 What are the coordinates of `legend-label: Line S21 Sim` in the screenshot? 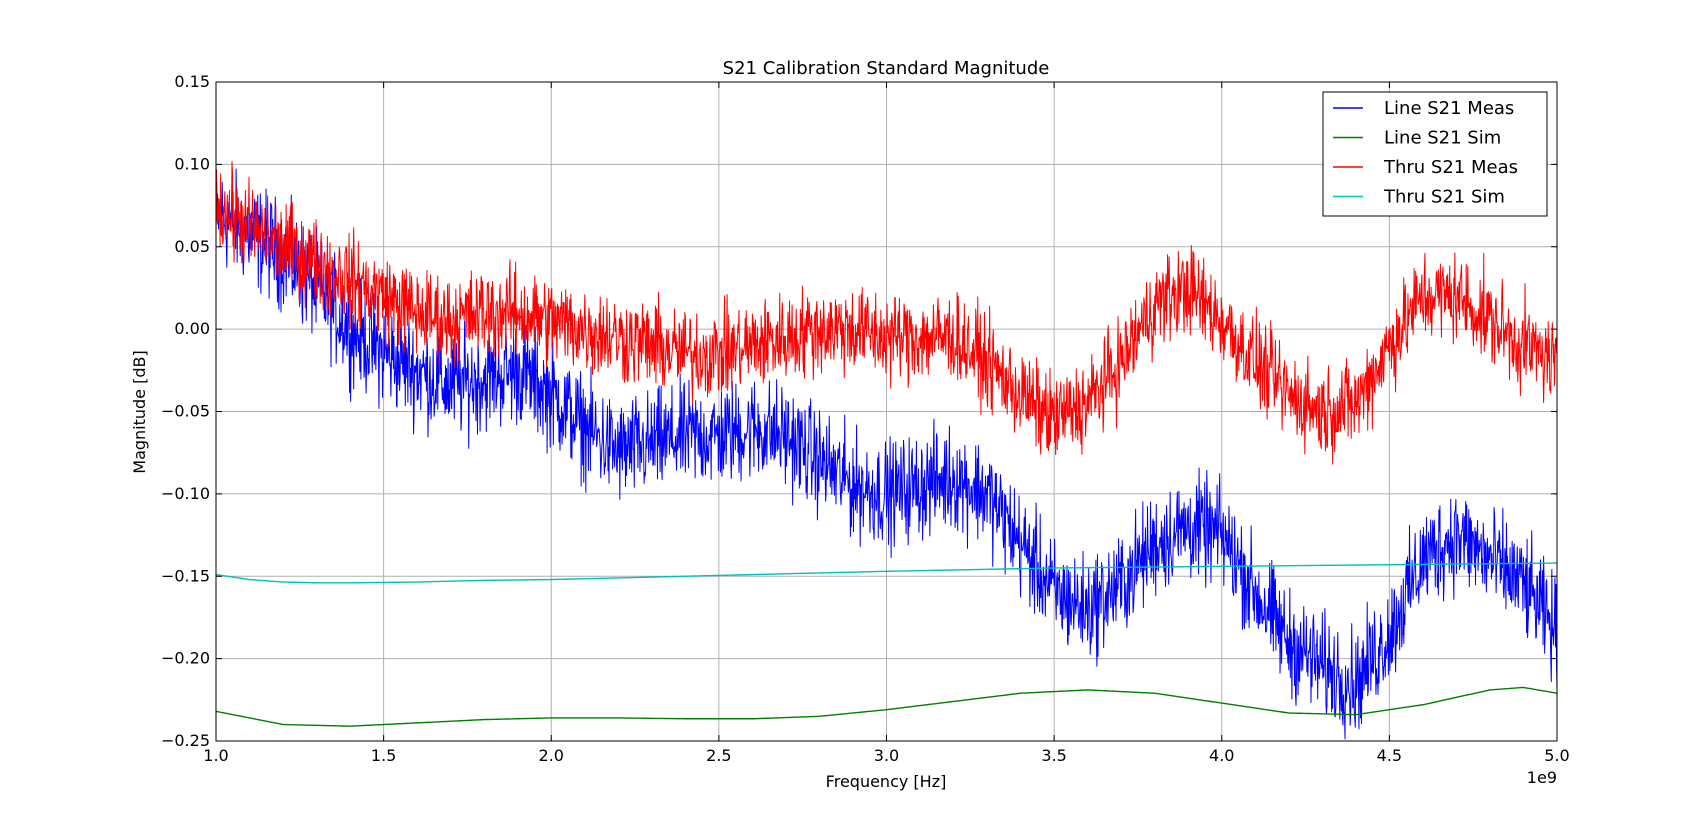 It's located at (1442, 138).